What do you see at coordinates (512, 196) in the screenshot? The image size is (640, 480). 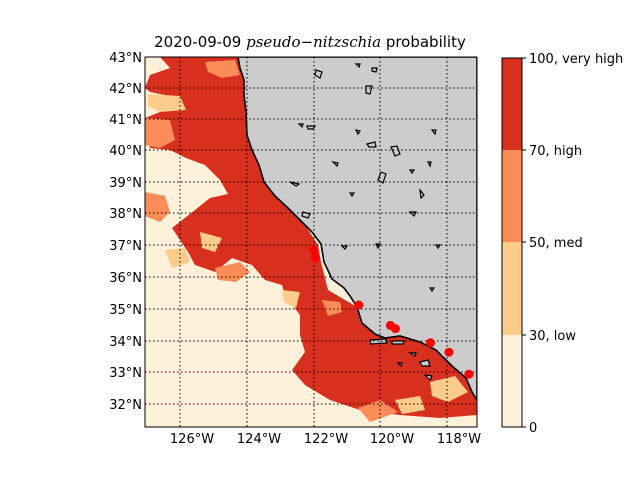 I see `colorbar-segment-high` at bounding box center [512, 196].